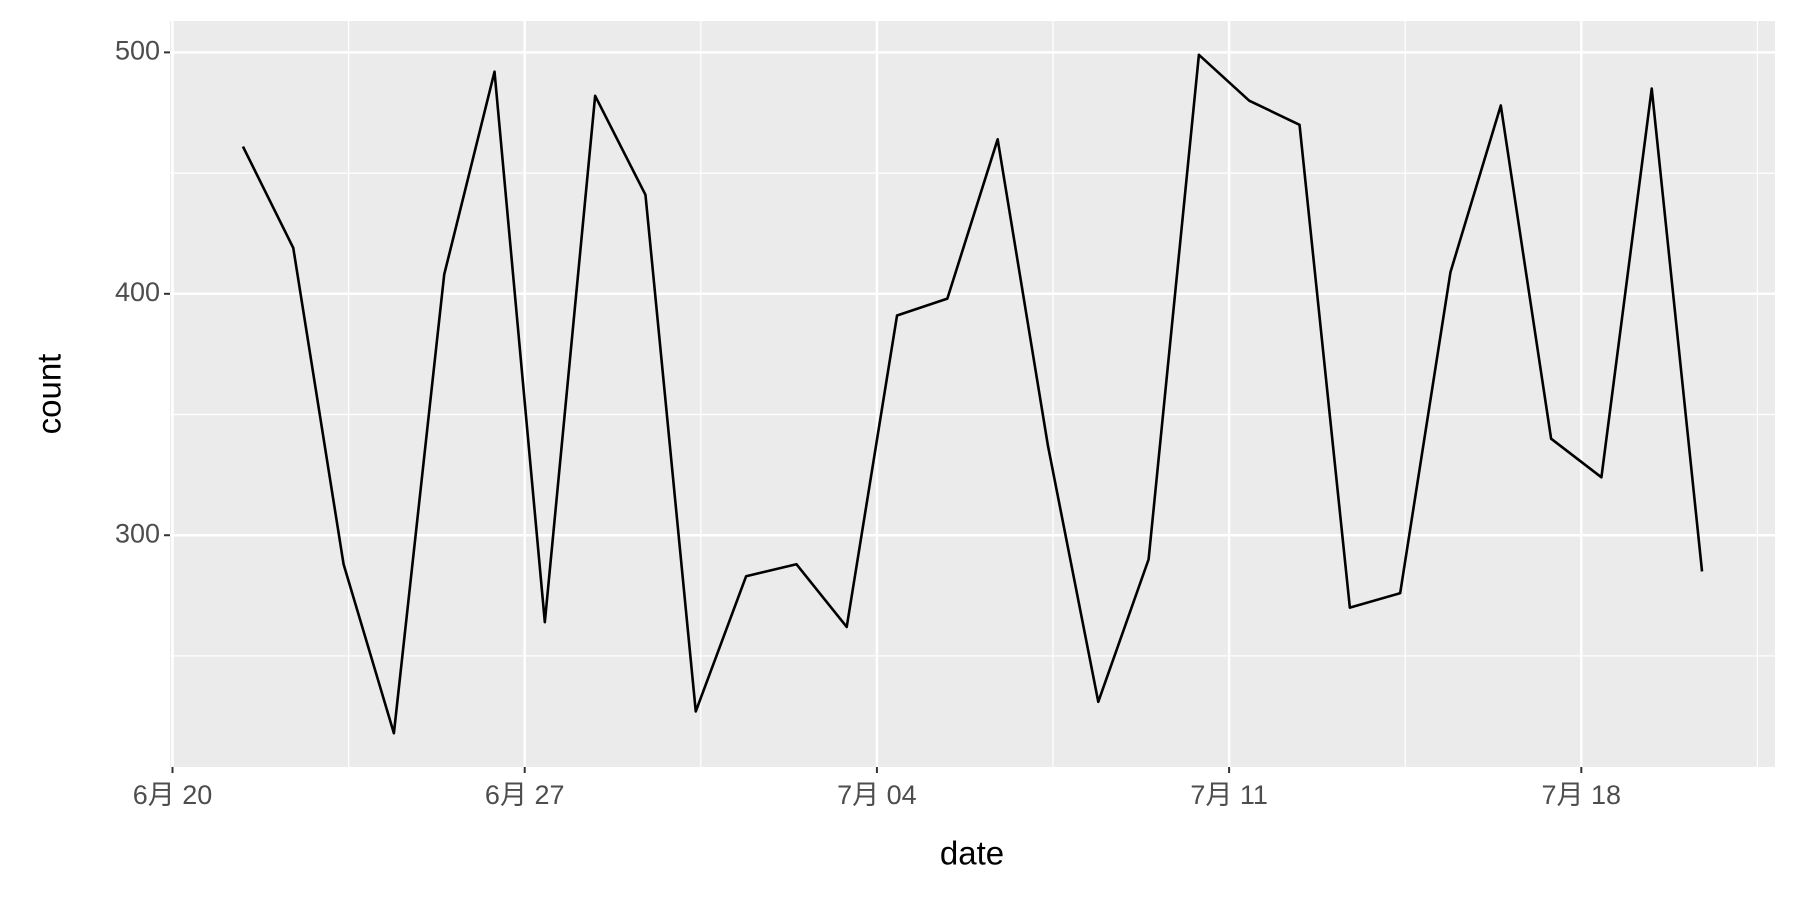 The image size is (1800, 900). I want to click on y-tick-label: 400, so click(137, 292).